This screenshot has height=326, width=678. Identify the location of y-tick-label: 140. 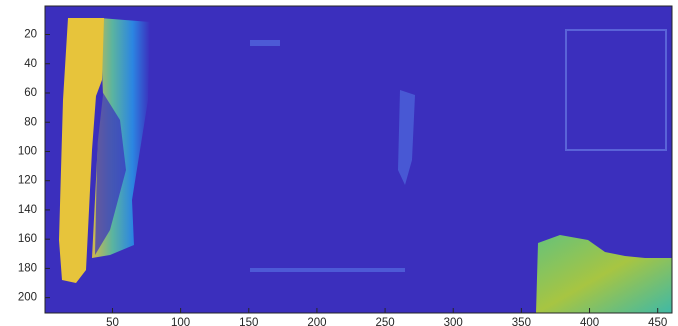
(27, 210).